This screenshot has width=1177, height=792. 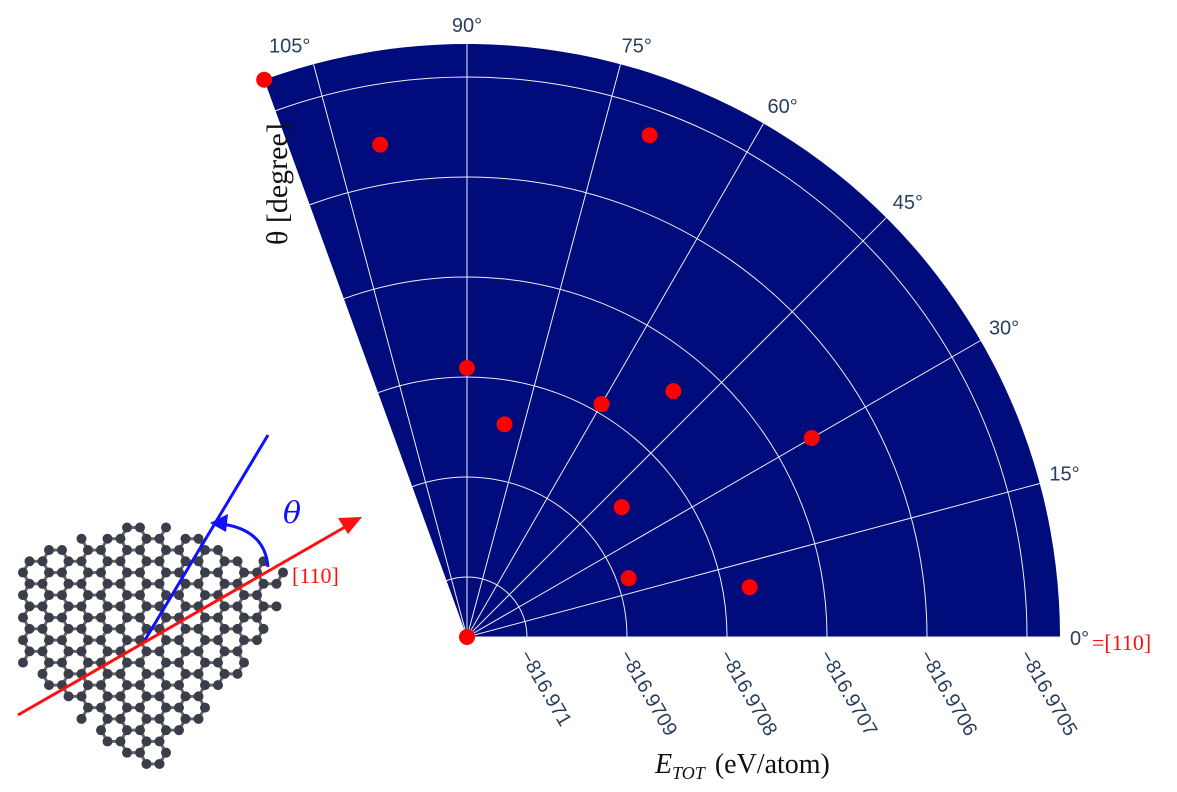 I want to click on radial-tick-label: −816.9706, so click(x=948, y=693).